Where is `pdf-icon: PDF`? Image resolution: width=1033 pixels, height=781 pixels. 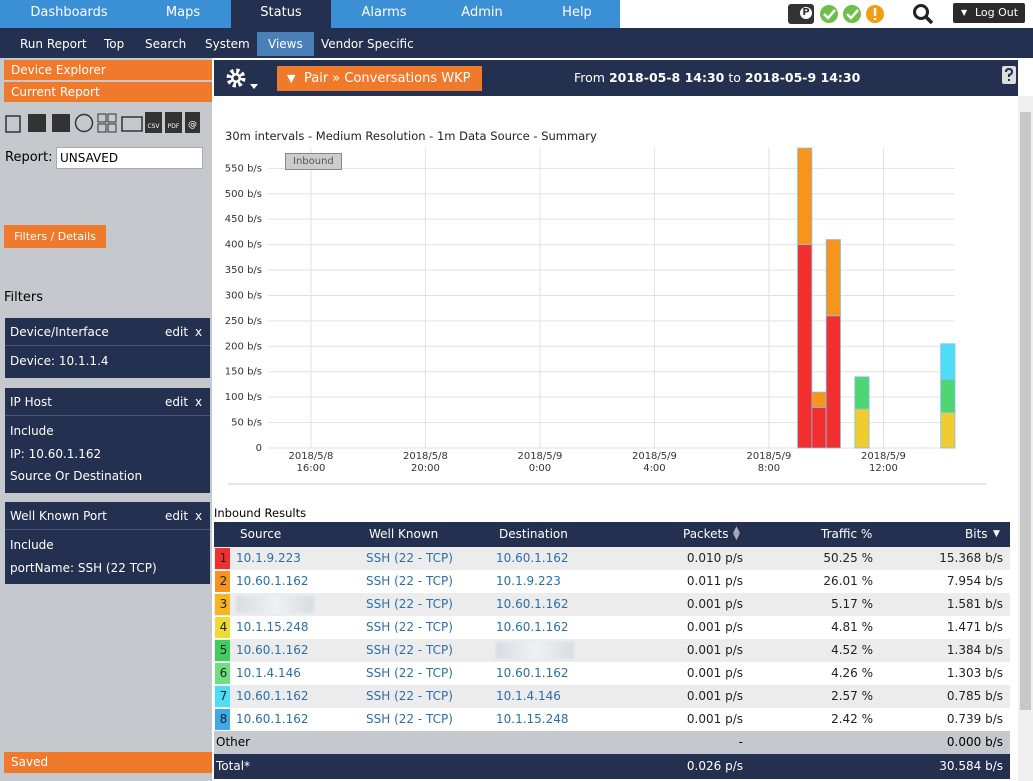
pdf-icon: PDF is located at coordinates (173, 122).